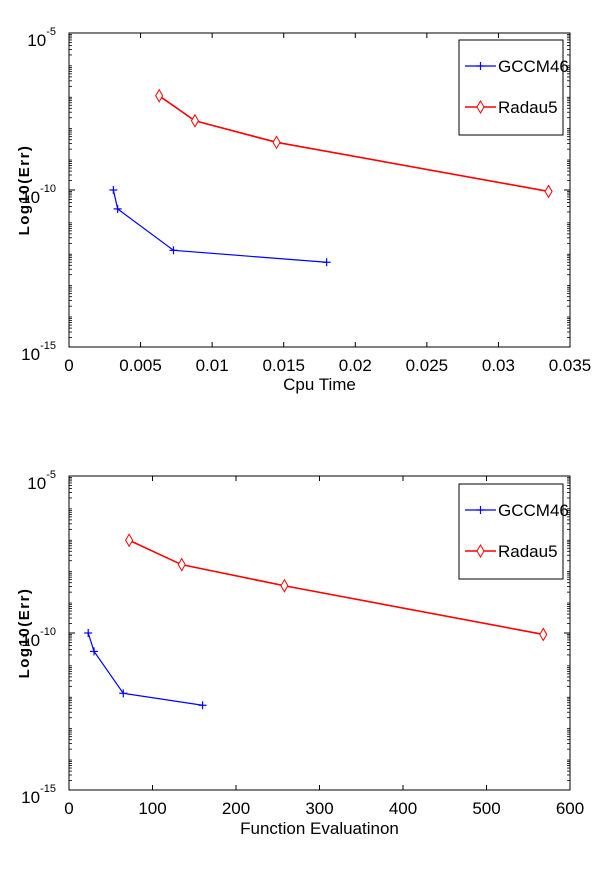  I want to click on x-tick-label: 300, so click(319, 808).